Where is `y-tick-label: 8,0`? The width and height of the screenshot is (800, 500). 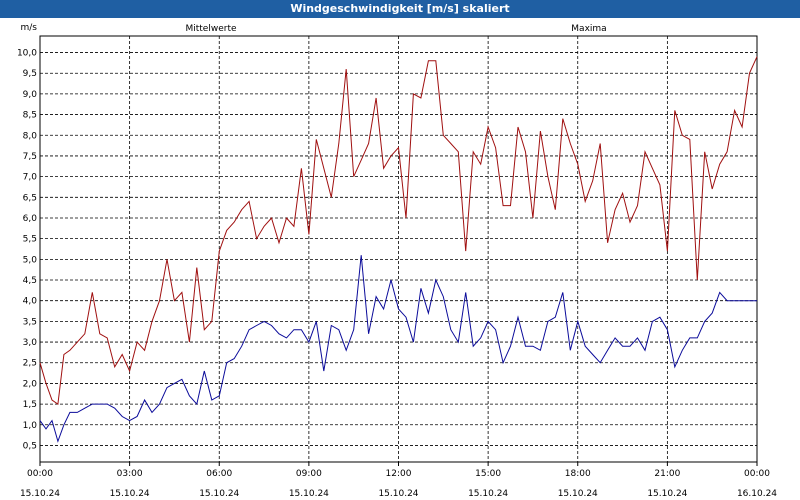
y-tick-label: 8,0 is located at coordinates (30, 136).